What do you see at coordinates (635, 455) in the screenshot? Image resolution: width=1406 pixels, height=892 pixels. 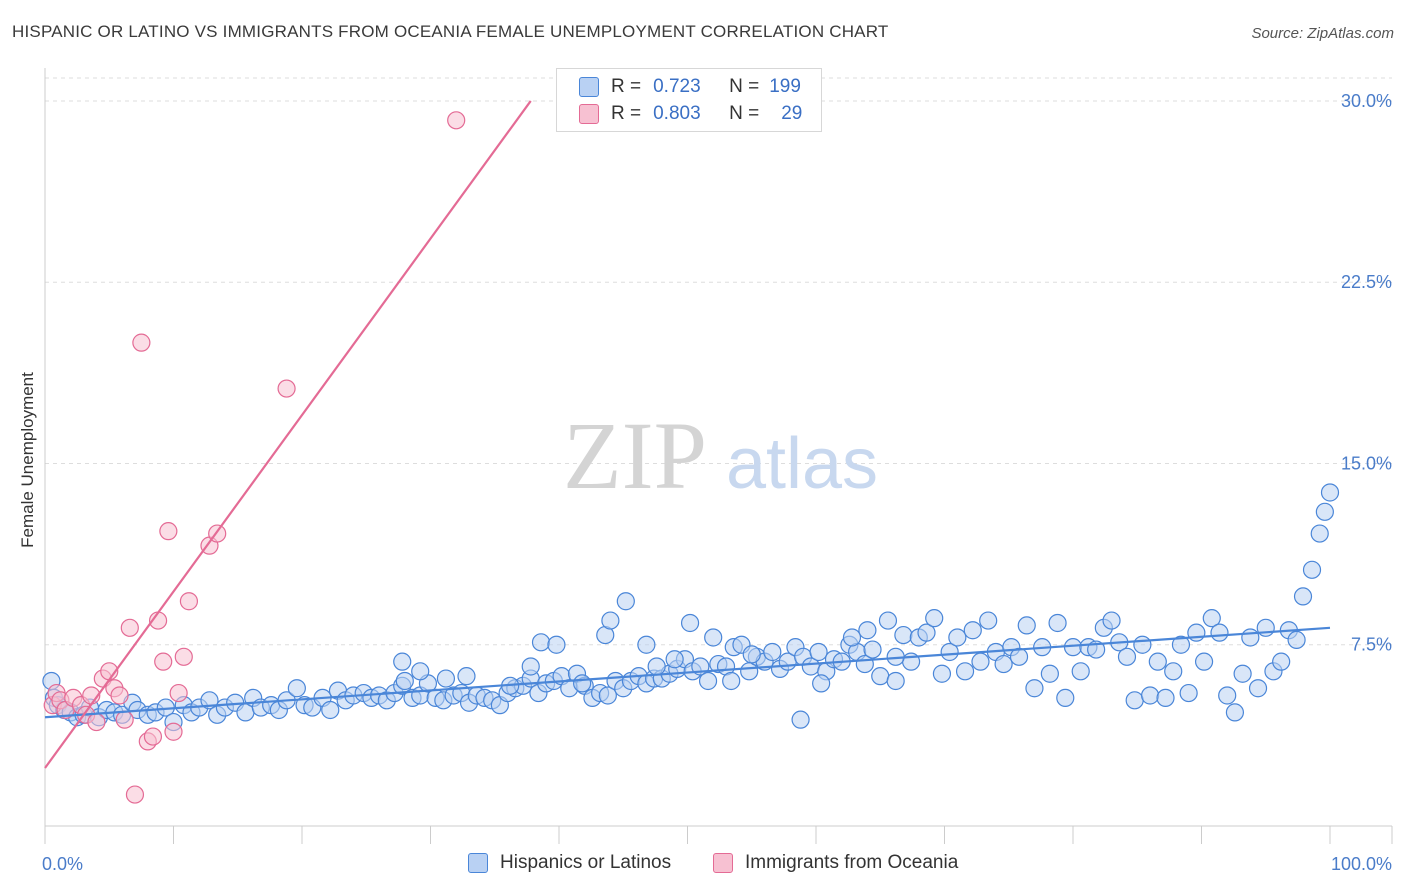 I see `watermark-zip: ZIP` at bounding box center [635, 455].